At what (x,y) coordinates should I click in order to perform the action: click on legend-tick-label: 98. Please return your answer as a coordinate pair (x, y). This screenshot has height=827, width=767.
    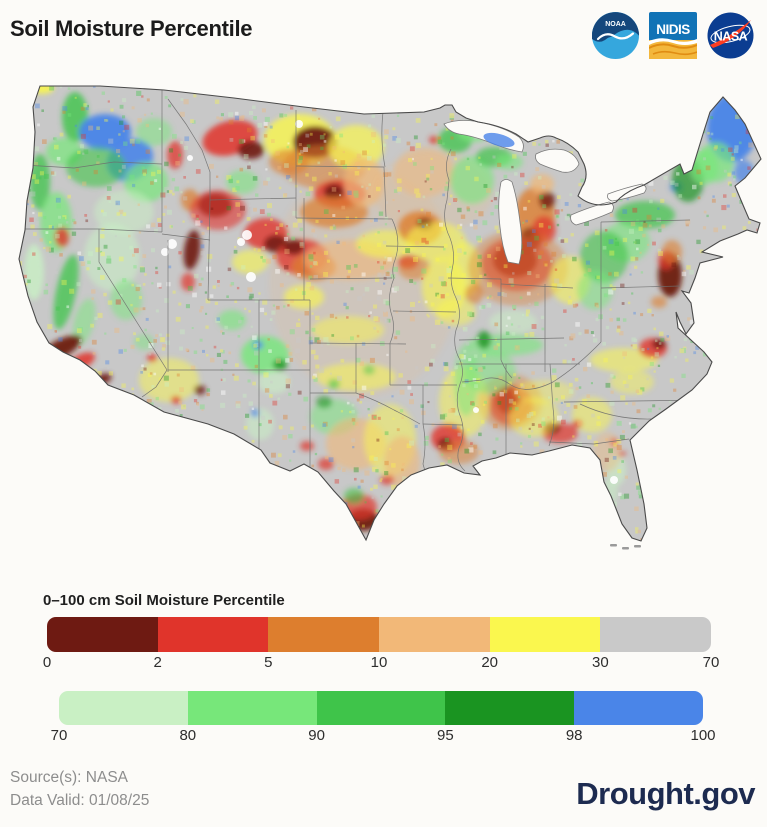
    Looking at the image, I should click on (574, 735).